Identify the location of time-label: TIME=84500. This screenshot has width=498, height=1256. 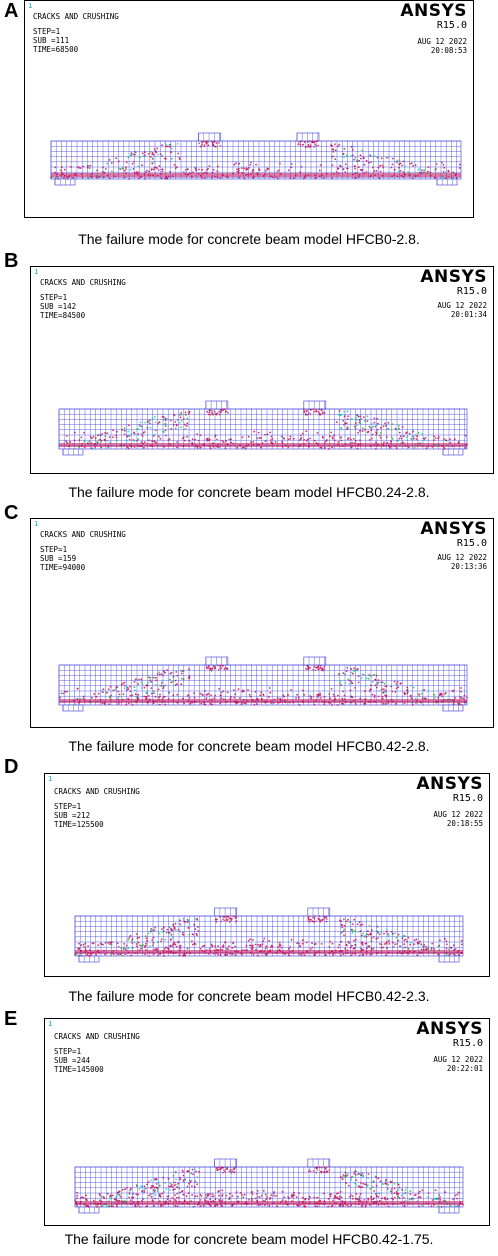
(63, 315).